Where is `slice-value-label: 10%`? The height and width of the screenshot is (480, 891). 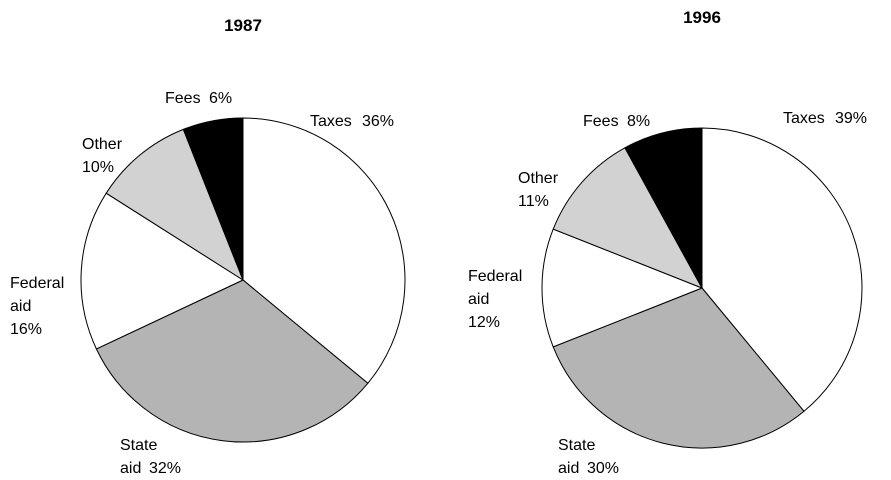
slice-value-label: 10% is located at coordinates (98, 167).